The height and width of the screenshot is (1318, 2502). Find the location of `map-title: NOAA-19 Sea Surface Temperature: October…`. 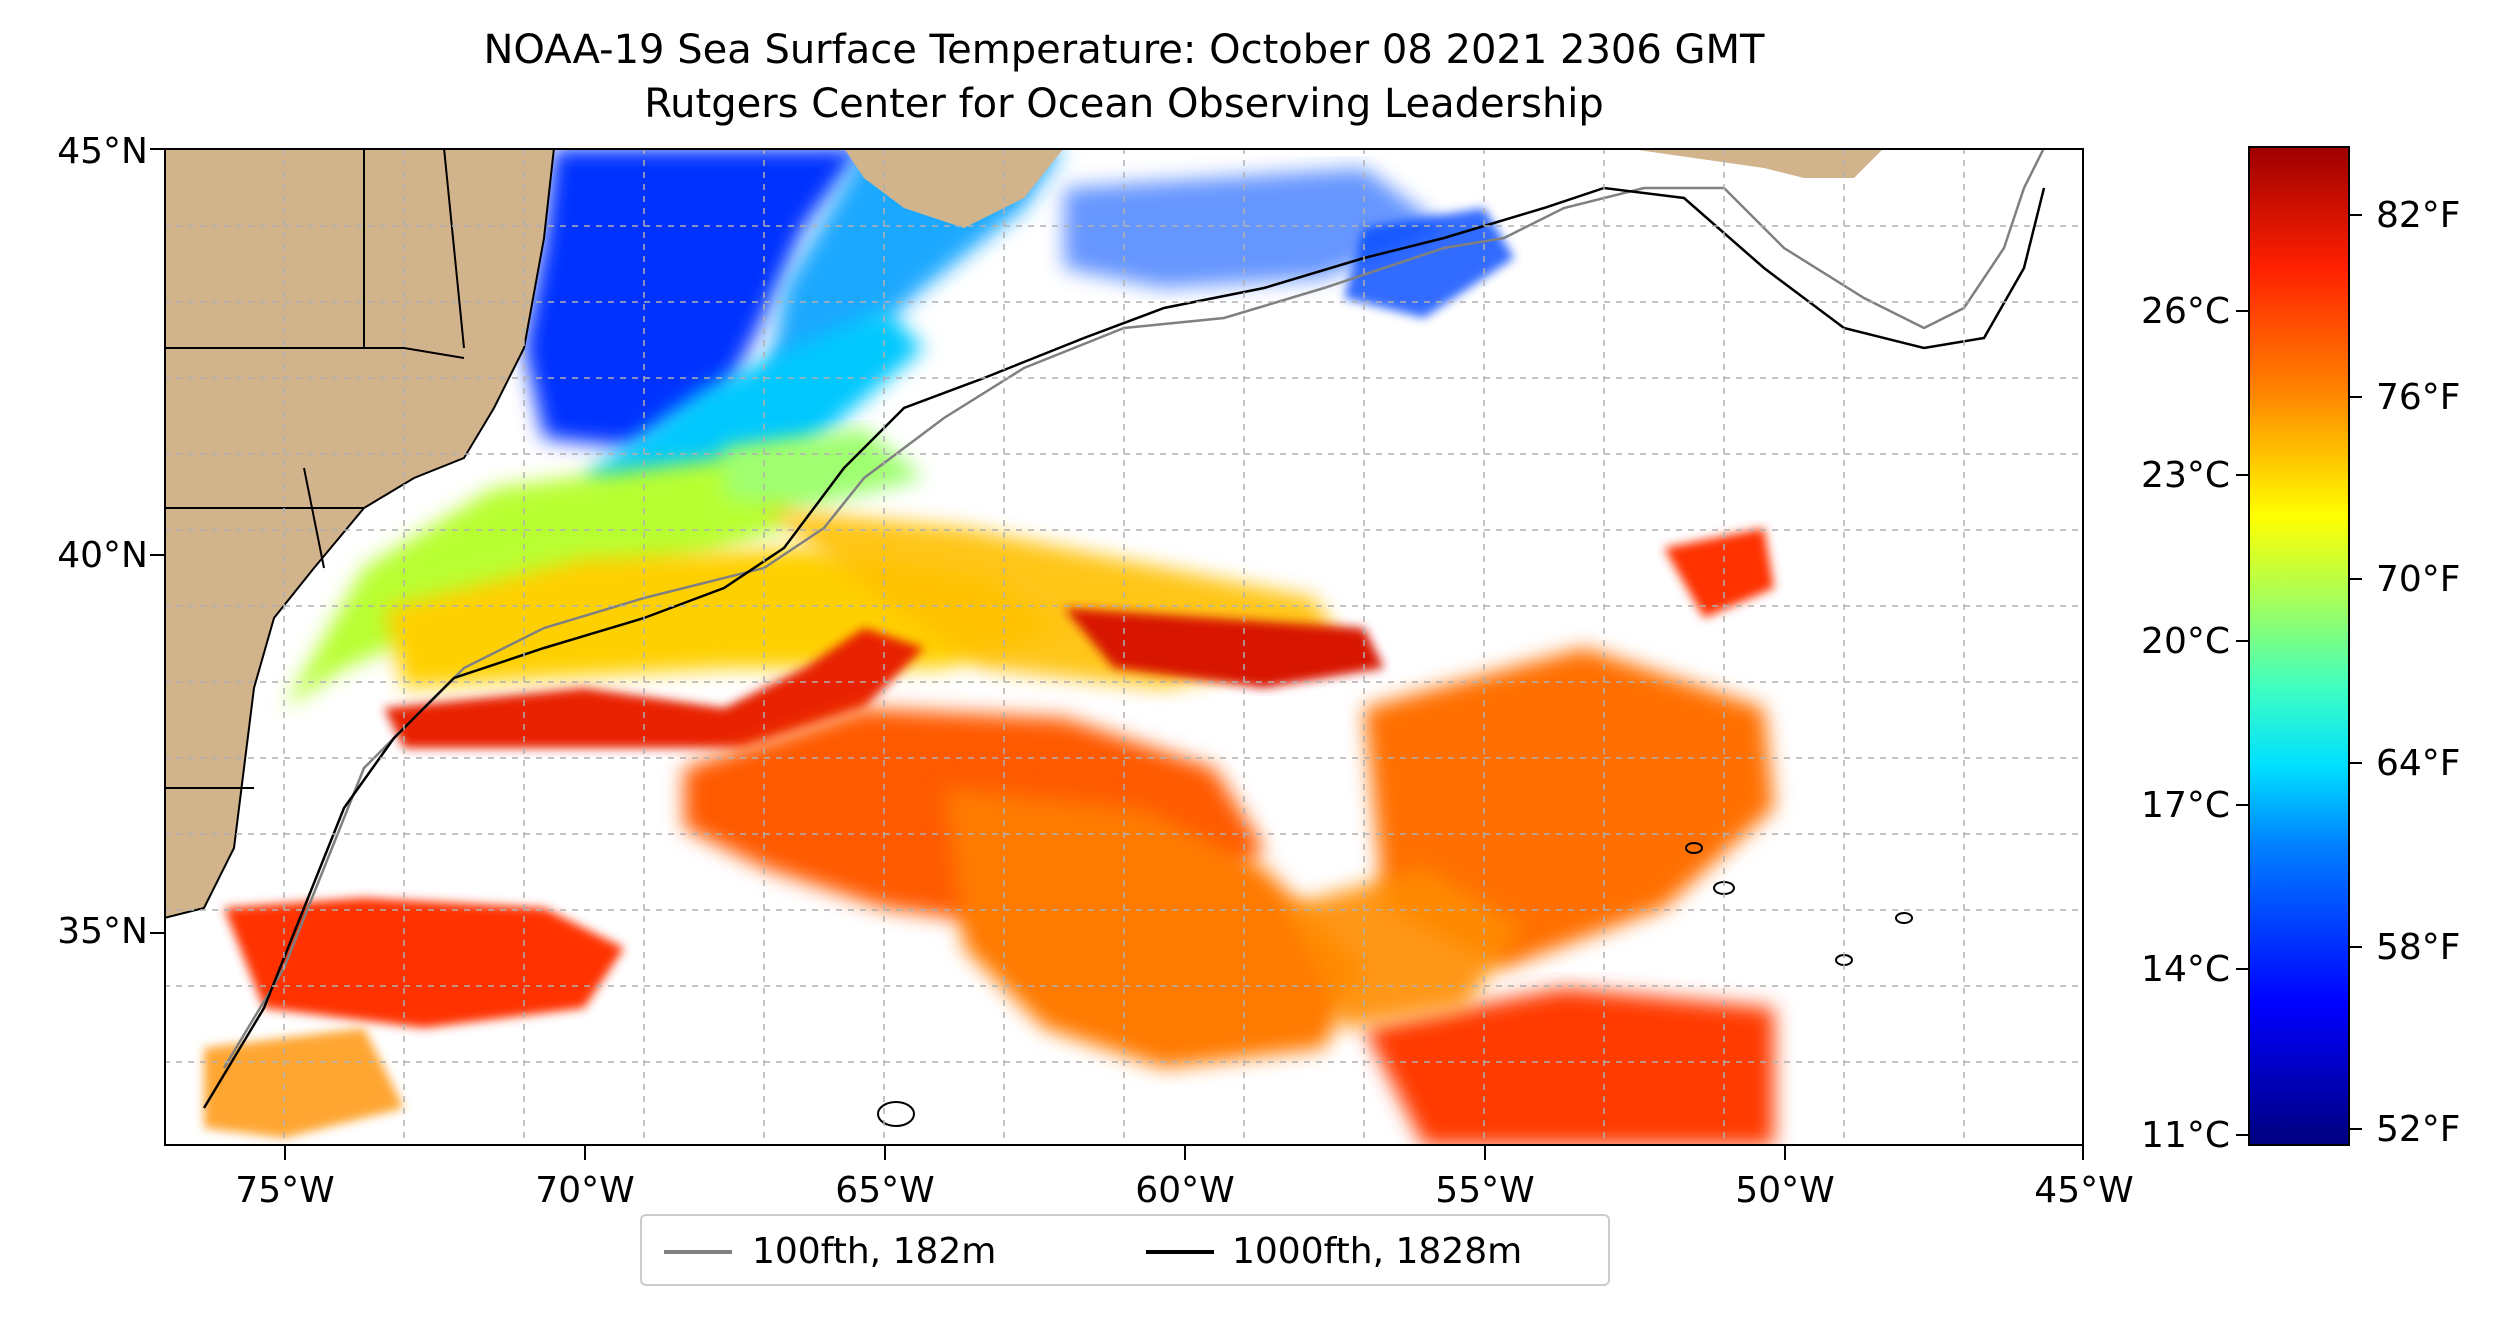

map-title: NOAA-19 Sea Surface Temperature: October… is located at coordinates (1124, 50).